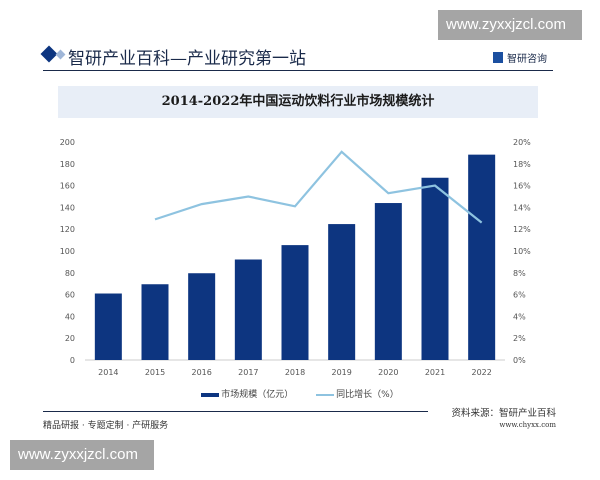 The height and width of the screenshot is (480, 600). Describe the element at coordinates (82, 455) in the screenshot. I see `watermark-bottom: www.zyxxjzcl.com` at that location.